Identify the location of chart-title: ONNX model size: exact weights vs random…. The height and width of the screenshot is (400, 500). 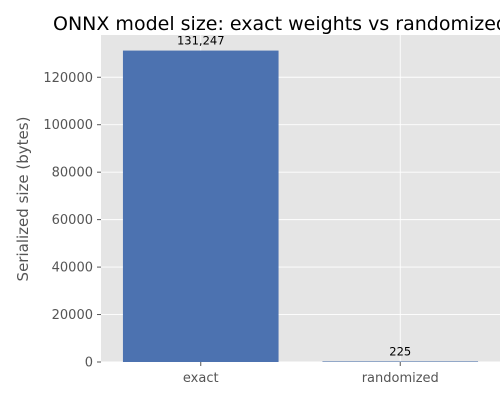
(276, 24).